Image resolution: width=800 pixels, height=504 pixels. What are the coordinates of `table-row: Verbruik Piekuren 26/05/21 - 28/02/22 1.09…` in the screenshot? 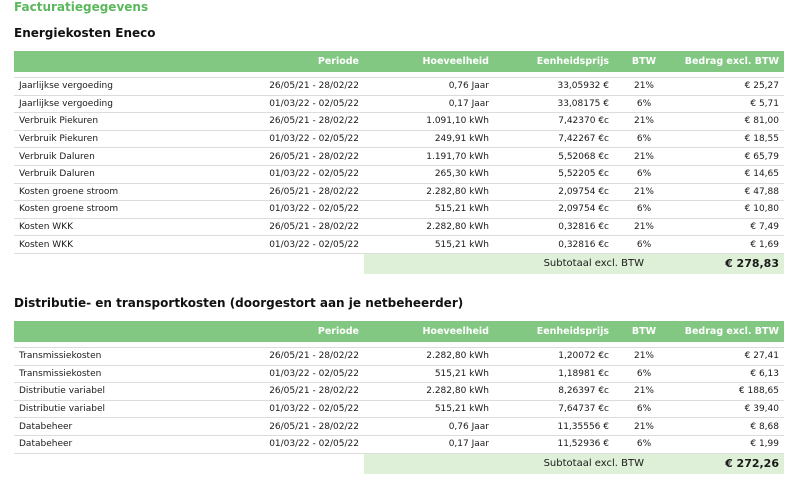 It's located at (399, 121).